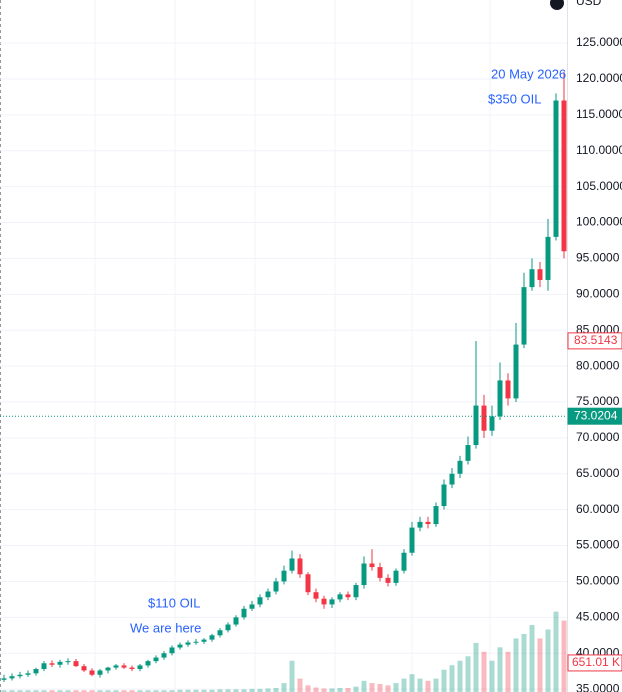 This screenshot has height=692, width=622. I want to click on volume-marker-label: 651.01 K, so click(596, 662).